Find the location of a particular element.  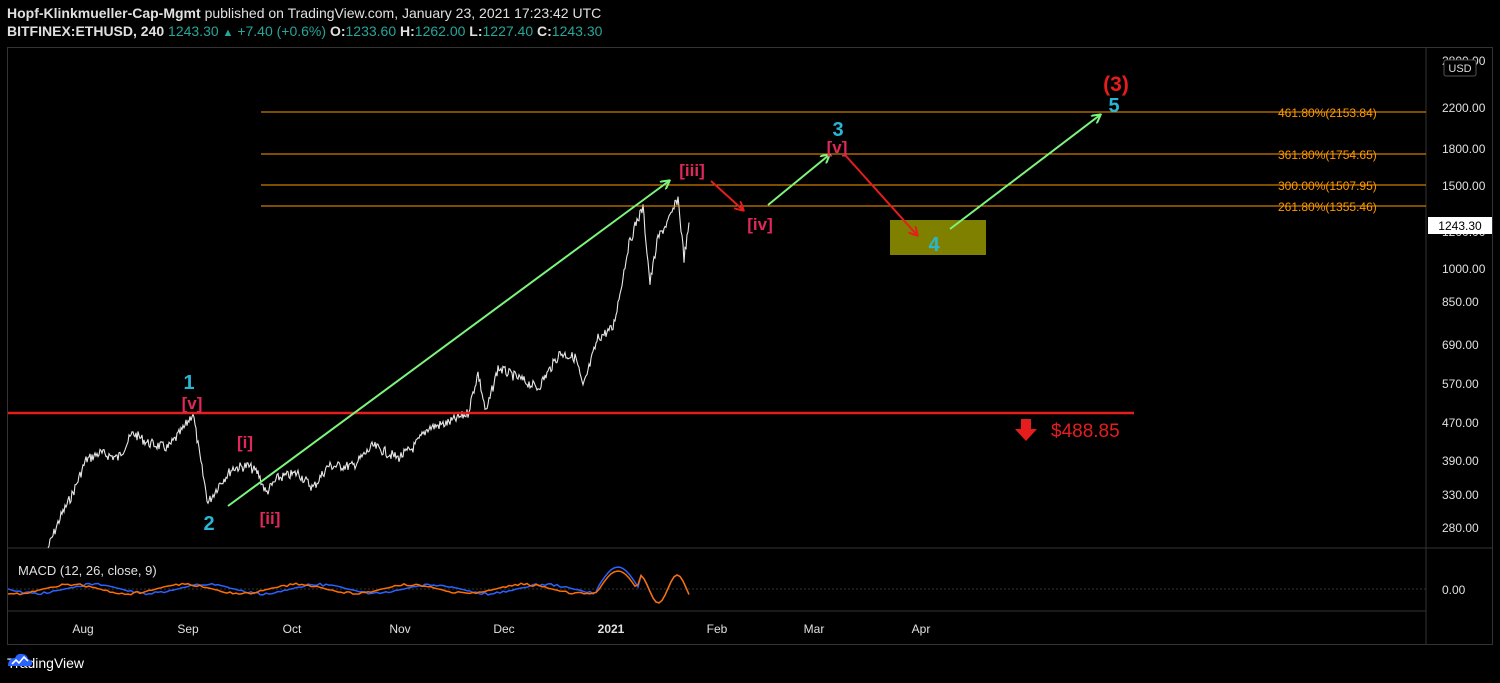

current-price-tag is located at coordinates (1460, 225).